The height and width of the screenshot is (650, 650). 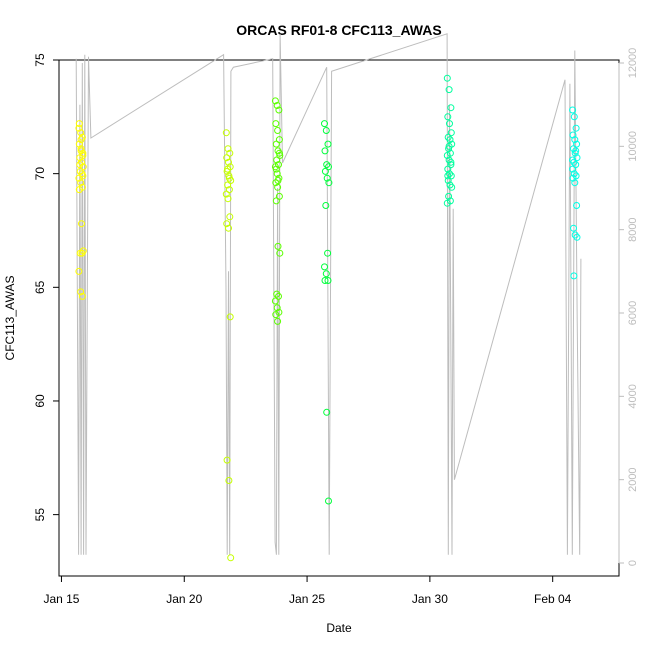 What do you see at coordinates (633, 479) in the screenshot?
I see `y2-tick-label: 2000` at bounding box center [633, 479].